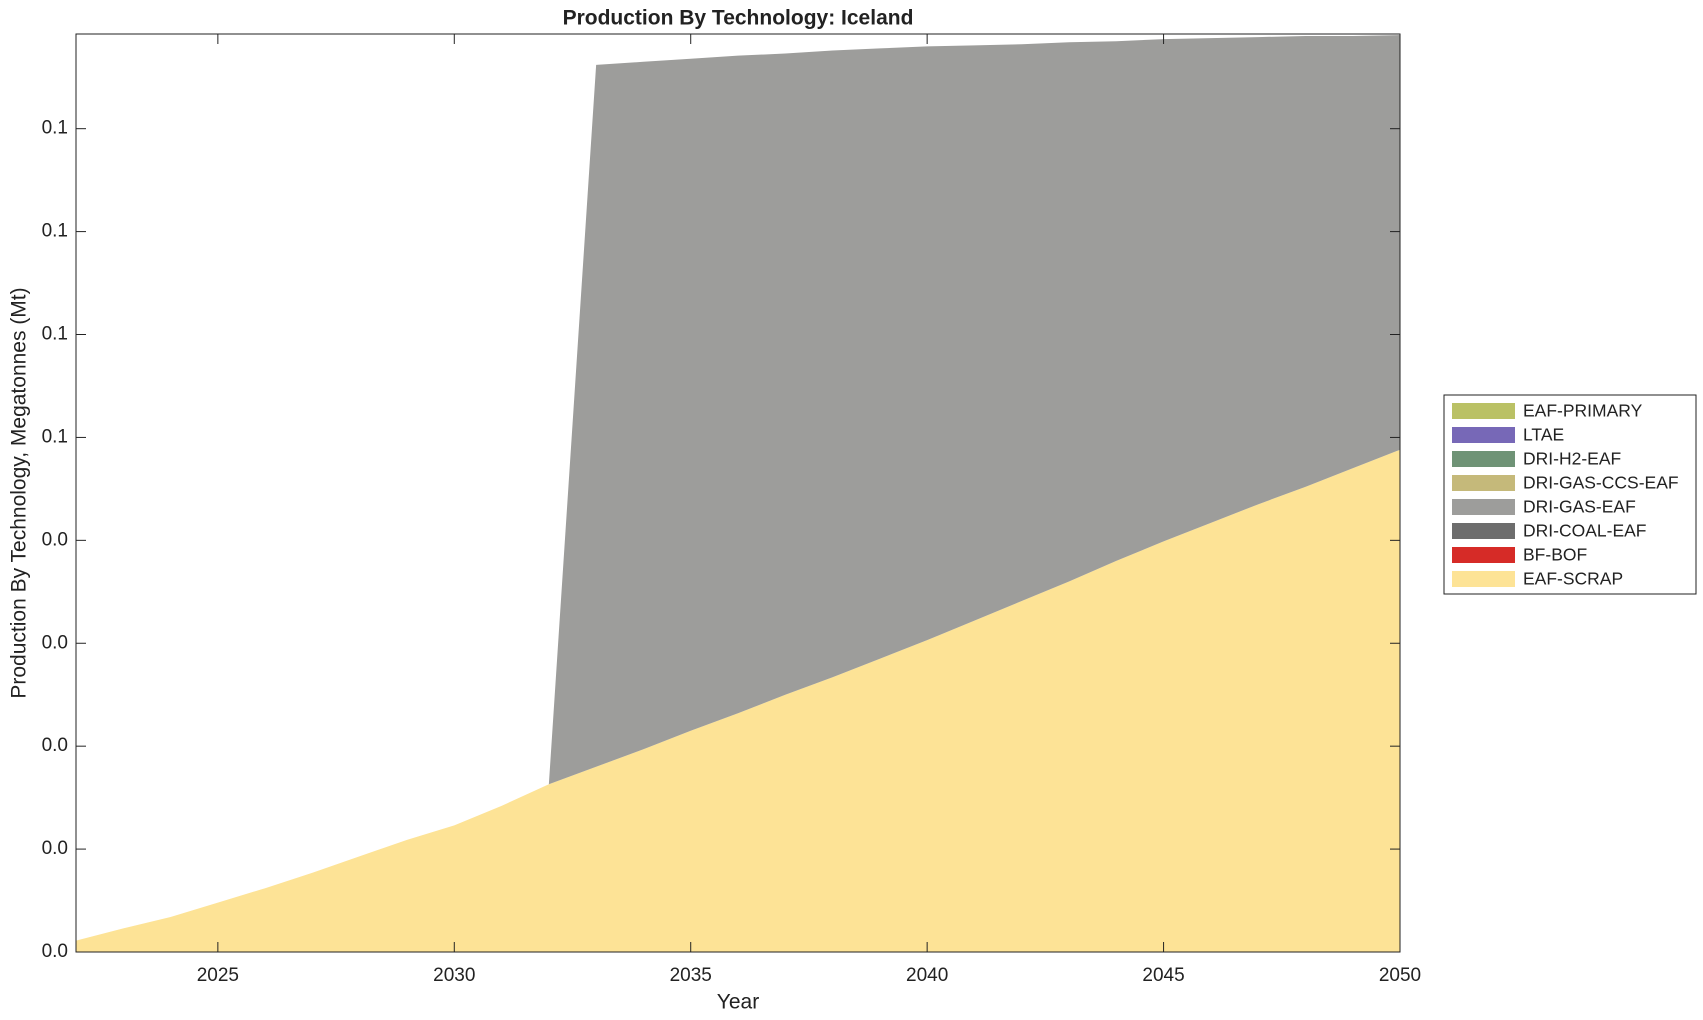  Describe the element at coordinates (1579, 507) in the screenshot. I see `legend-label: DRI-GAS-EAF` at that location.